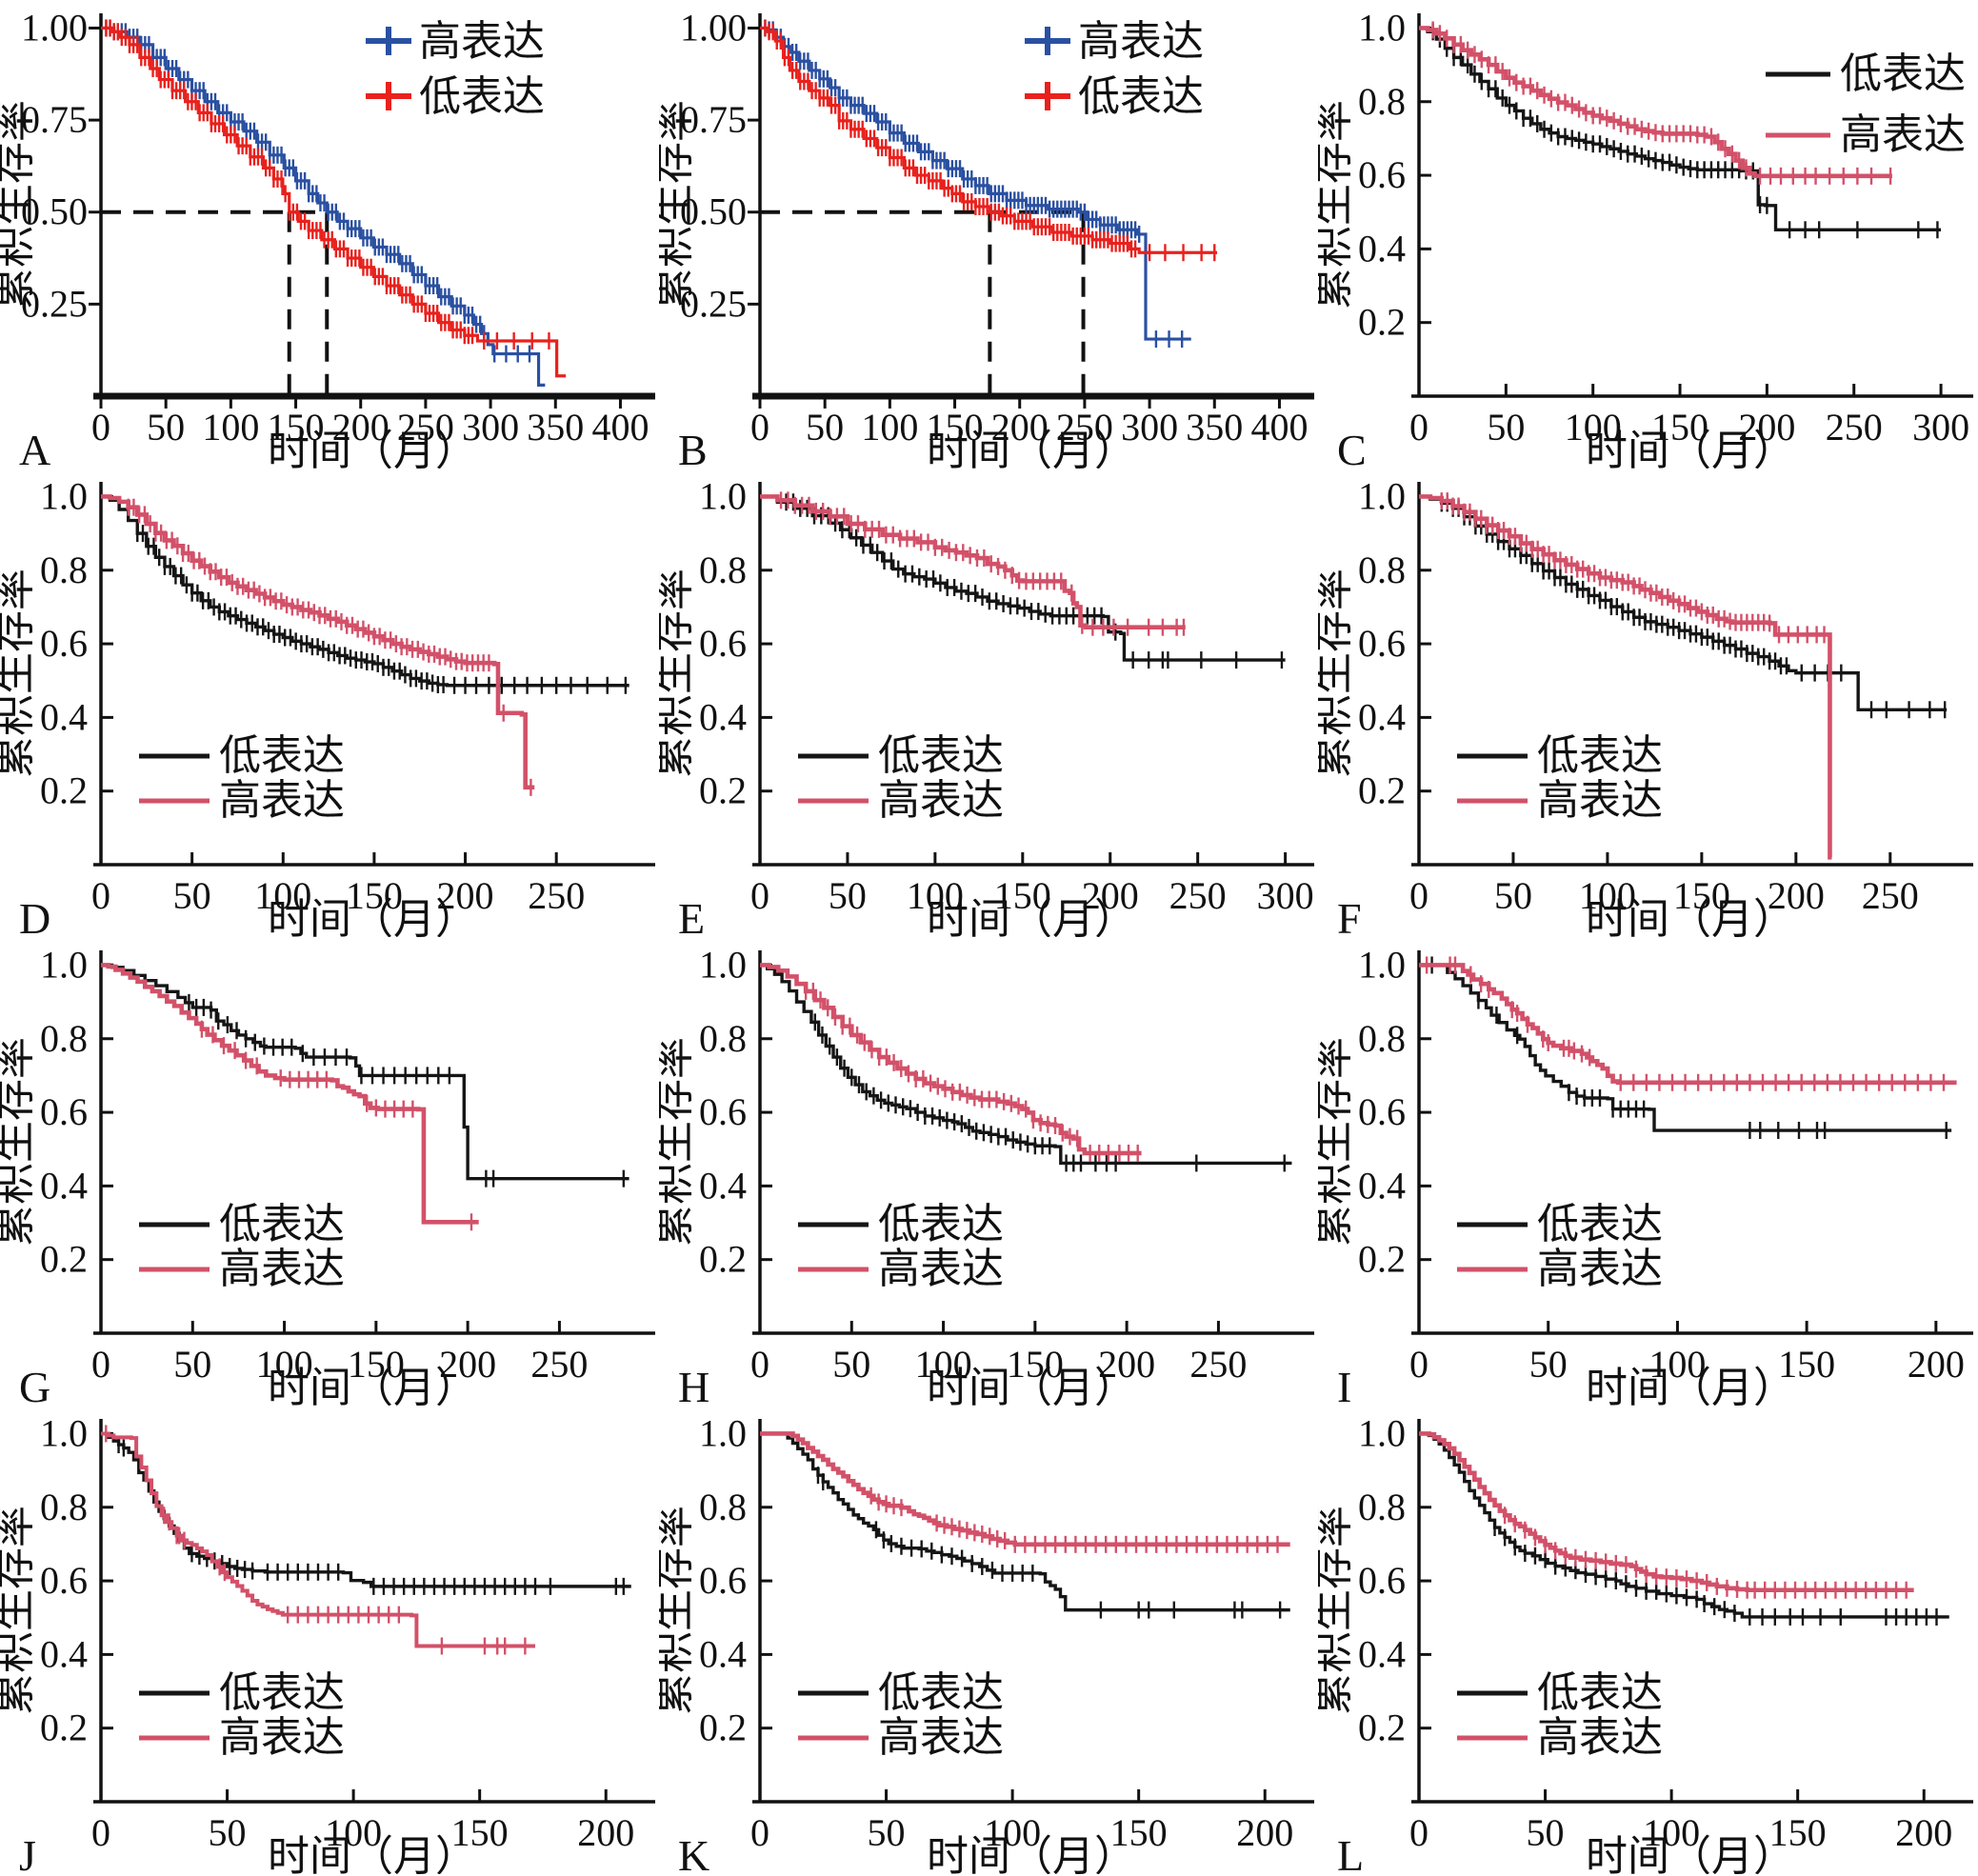  Describe the element at coordinates (1344, 1385) in the screenshot. I see `panel-letter: I` at that location.